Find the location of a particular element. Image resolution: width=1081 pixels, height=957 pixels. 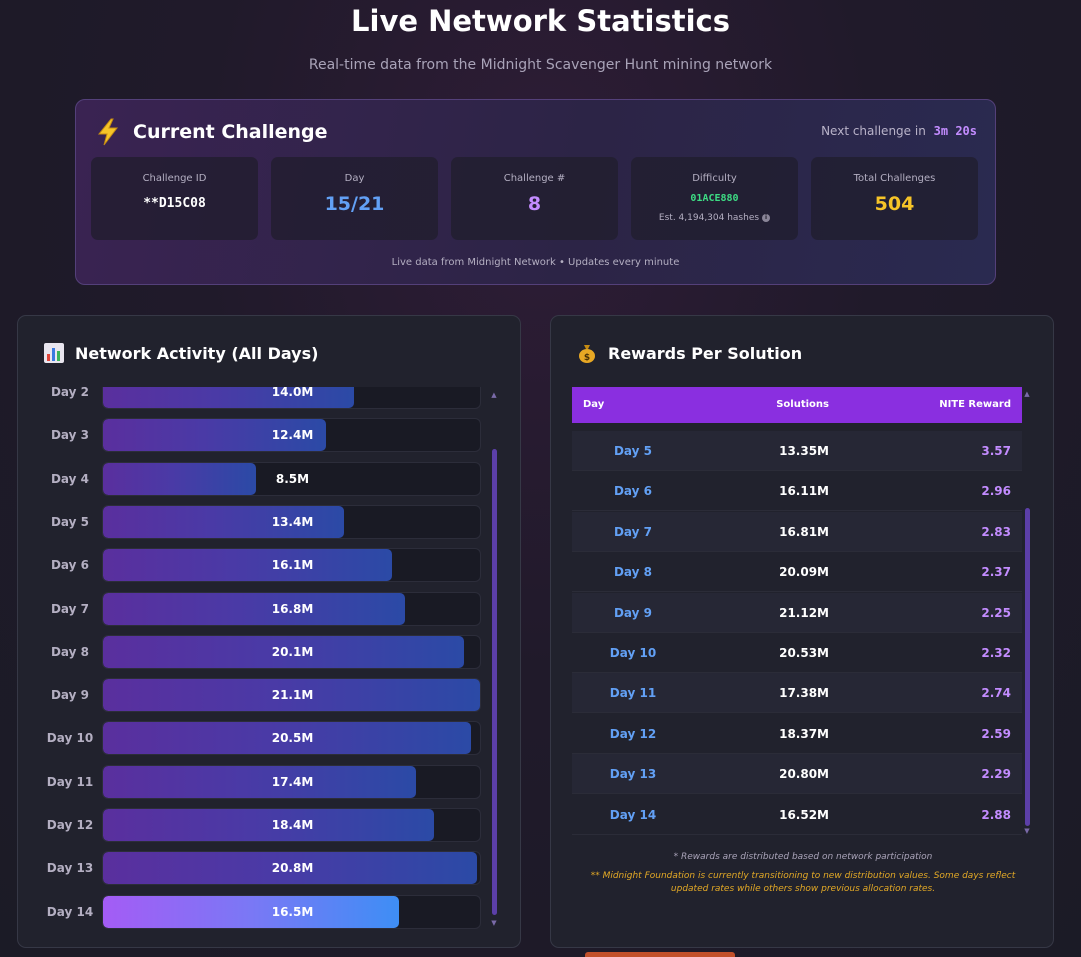

rewards-table-row: Day 6 16.11M 2.96 is located at coordinates (797, 491).